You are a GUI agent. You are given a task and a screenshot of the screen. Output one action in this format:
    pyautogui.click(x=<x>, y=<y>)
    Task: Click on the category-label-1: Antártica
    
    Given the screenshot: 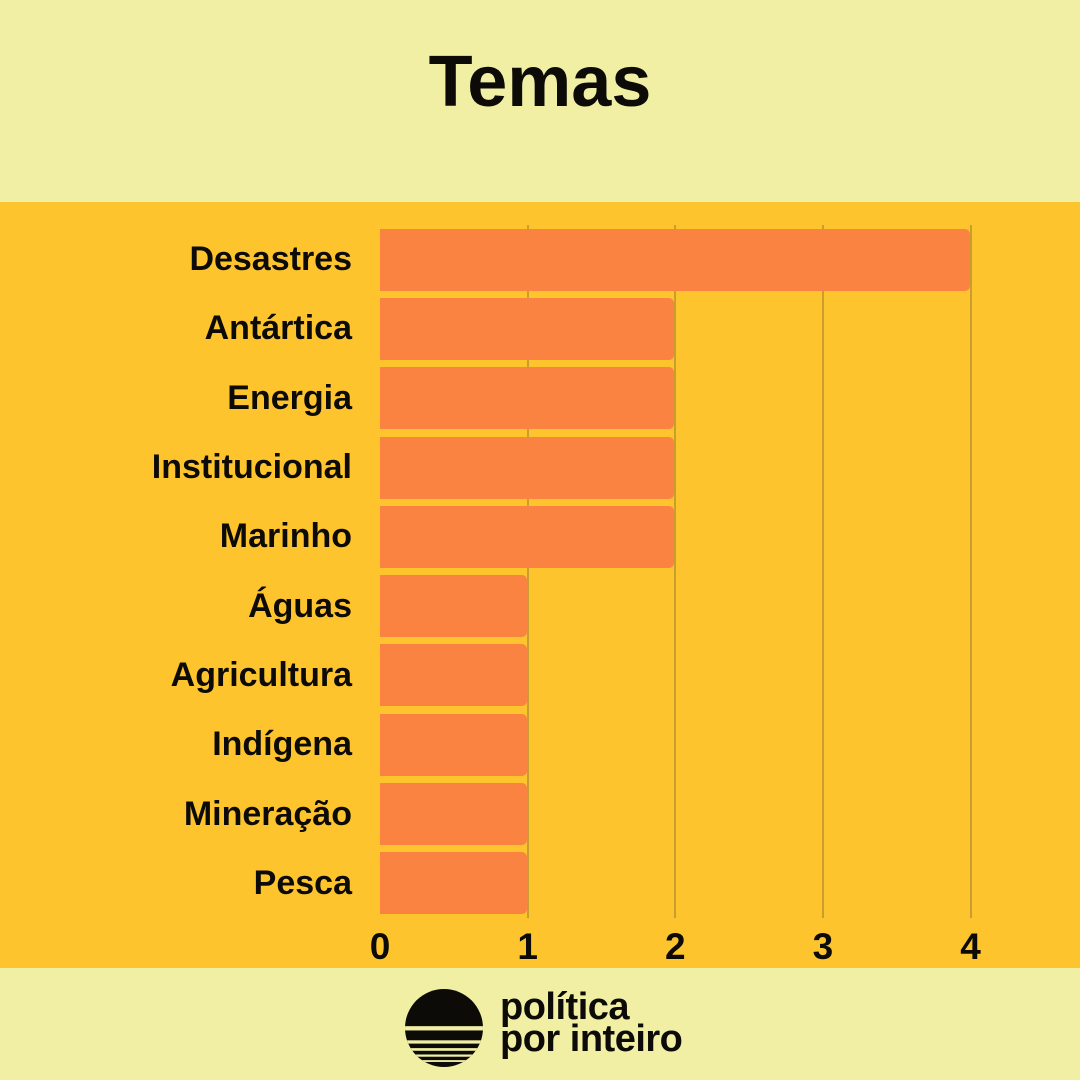 What is the action you would take?
    pyautogui.click(x=278, y=328)
    